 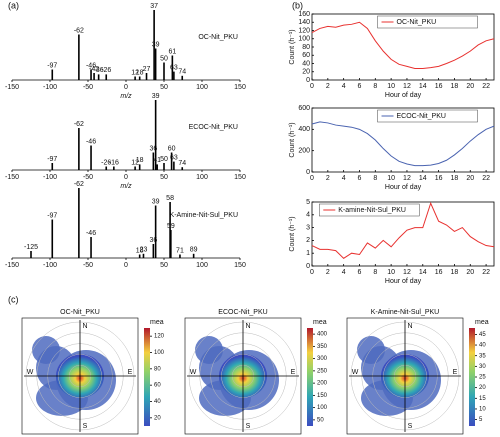 I want to click on colorbar-tick-label: 15, so click(x=482, y=399).